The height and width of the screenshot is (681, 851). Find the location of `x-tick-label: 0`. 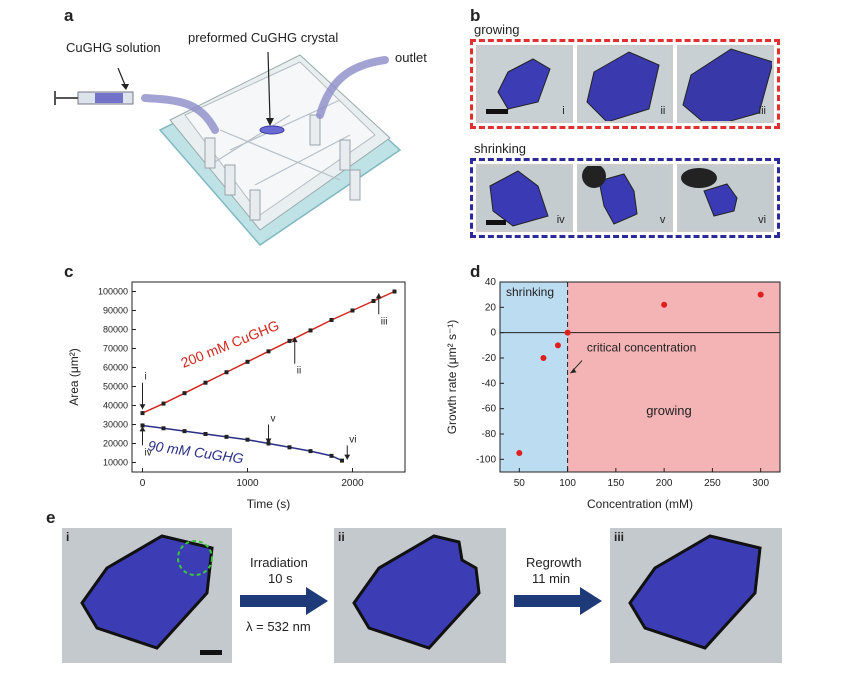

x-tick-label: 0 is located at coordinates (143, 483).